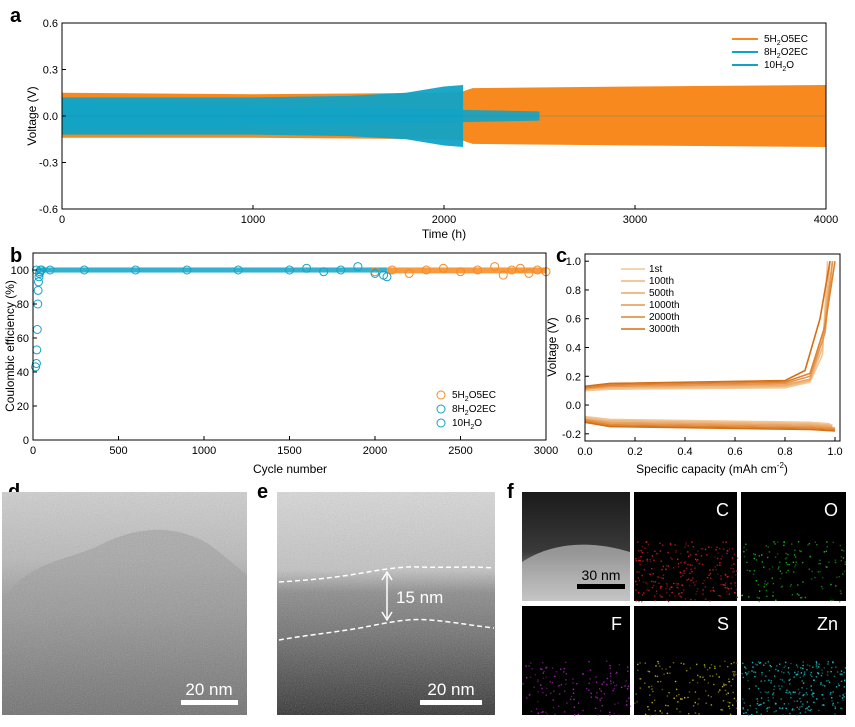 Image resolution: width=855 pixels, height=727 pixels. I want to click on chart-c-data, so click(710, 346).